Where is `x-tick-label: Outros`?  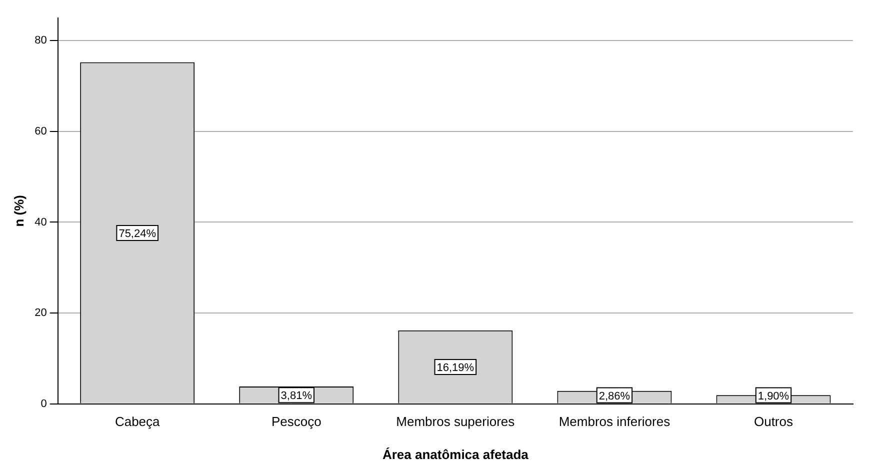
x-tick-label: Outros is located at coordinates (774, 422).